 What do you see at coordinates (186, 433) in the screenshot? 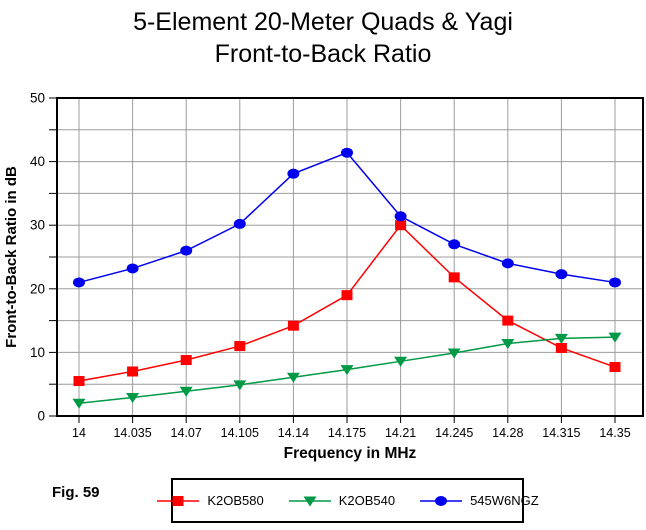
I see `x-tick-label: 14.07` at bounding box center [186, 433].